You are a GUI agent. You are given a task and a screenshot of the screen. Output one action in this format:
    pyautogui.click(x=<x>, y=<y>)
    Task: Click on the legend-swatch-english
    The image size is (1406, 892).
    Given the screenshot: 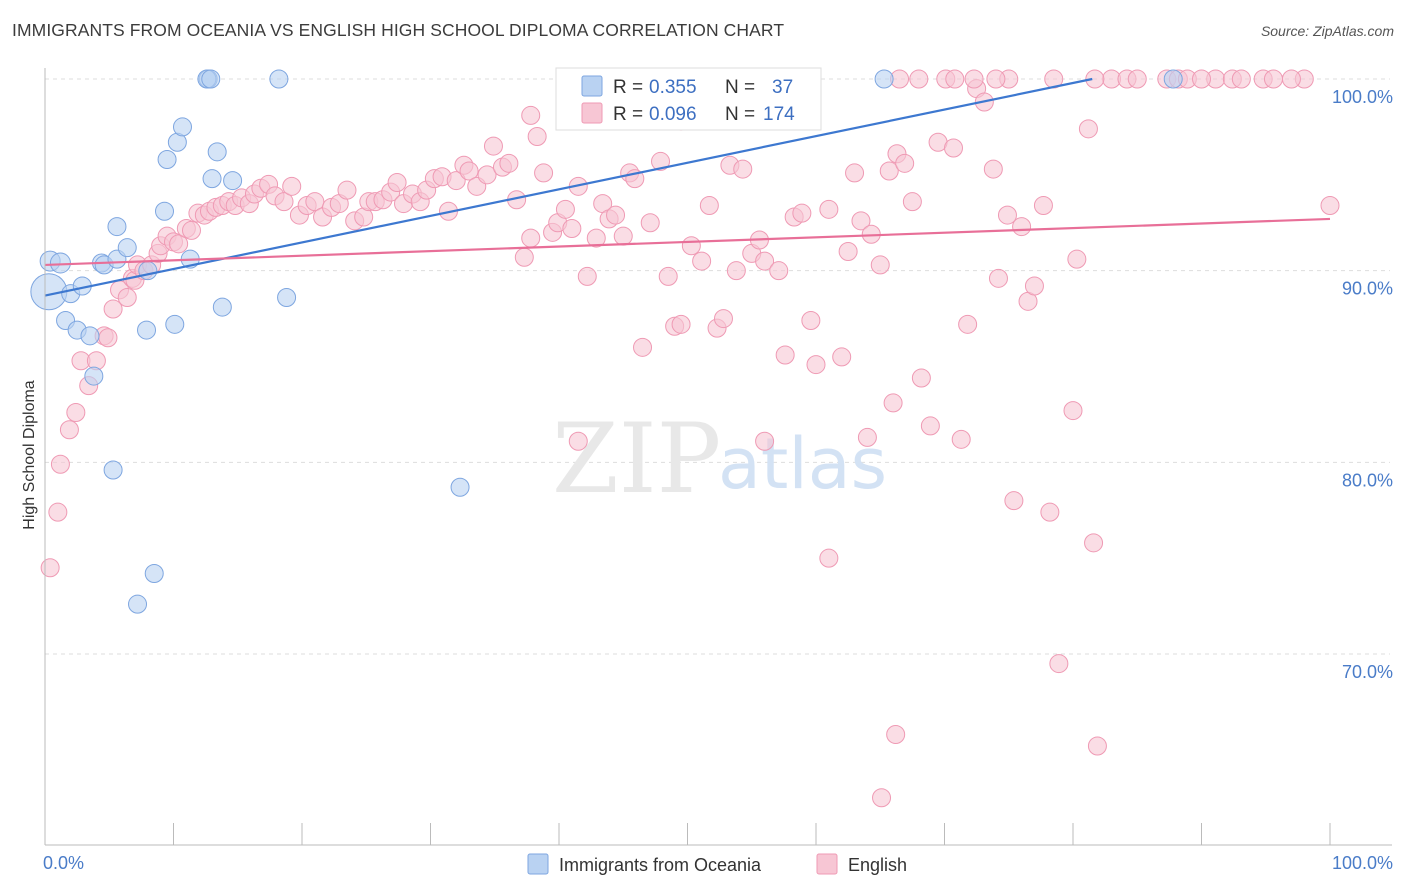 What is the action you would take?
    pyautogui.click(x=827, y=864)
    